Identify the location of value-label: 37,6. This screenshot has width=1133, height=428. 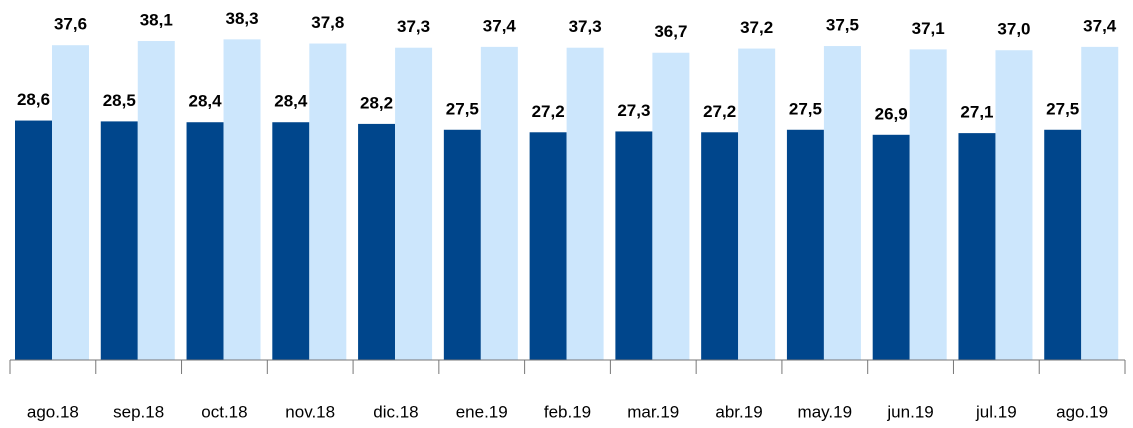
(70, 24).